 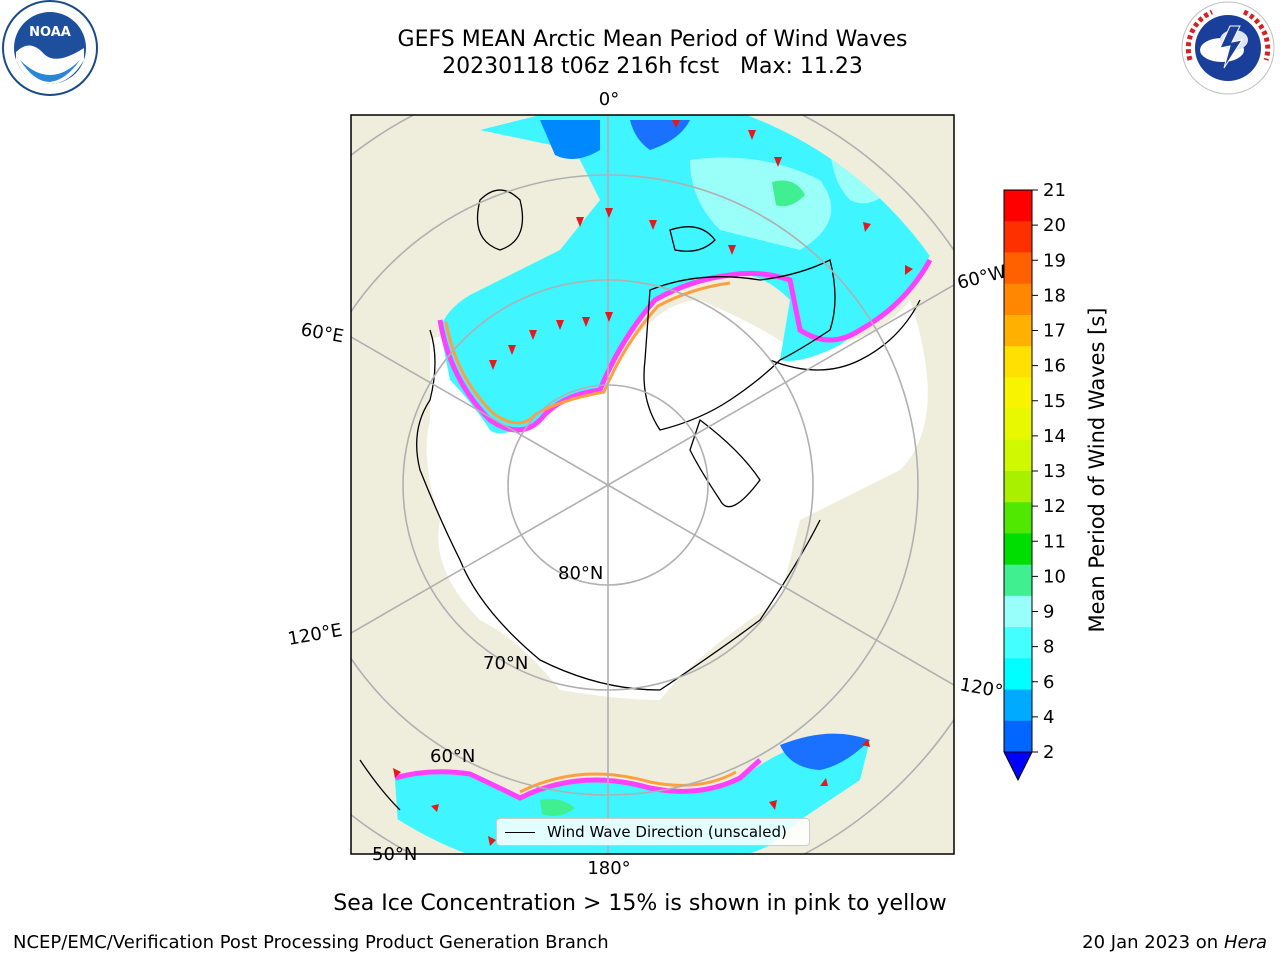 What do you see at coordinates (1054, 260) in the screenshot?
I see `colorbar-tick-label: 19` at bounding box center [1054, 260].